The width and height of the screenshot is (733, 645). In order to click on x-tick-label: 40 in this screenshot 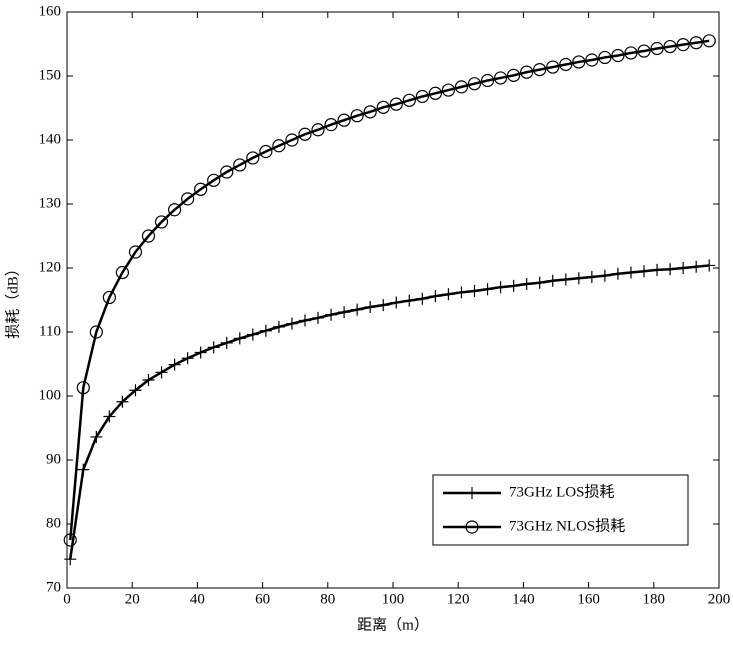, I will do `click(197, 599)`.